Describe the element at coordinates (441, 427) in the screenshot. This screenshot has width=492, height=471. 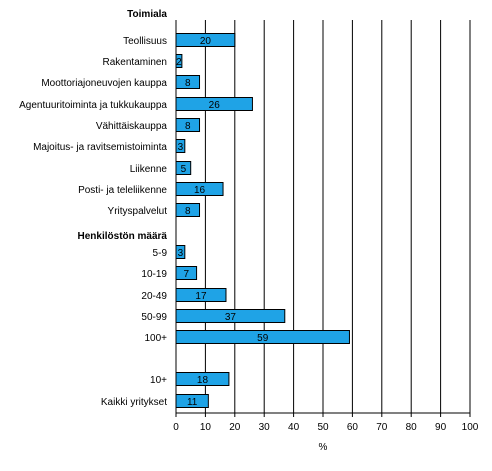
I see `x-tick-label: 90` at that location.